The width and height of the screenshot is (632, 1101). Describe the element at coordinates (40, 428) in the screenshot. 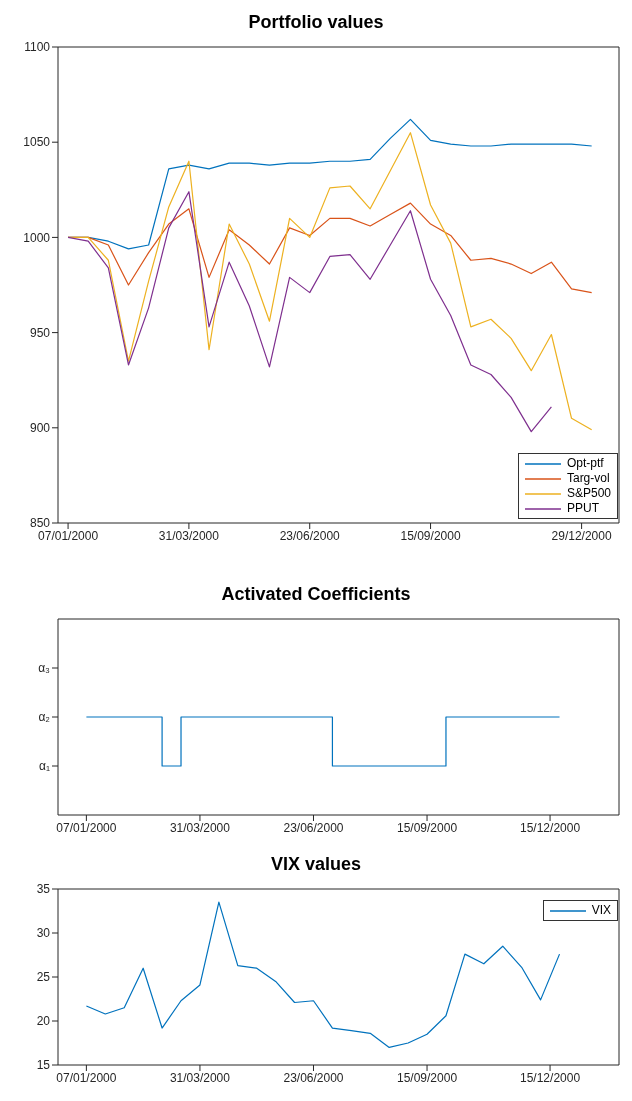

I see `y-tick-label: 900` at that location.